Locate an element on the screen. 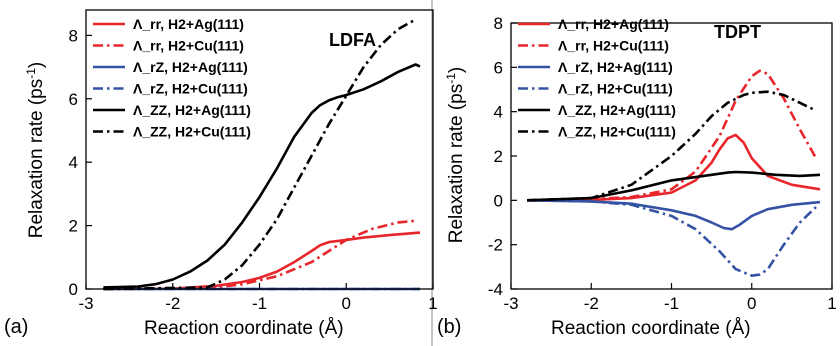  panel-b-xlabel: Reaction coordinate (Å) is located at coordinates (651, 328).